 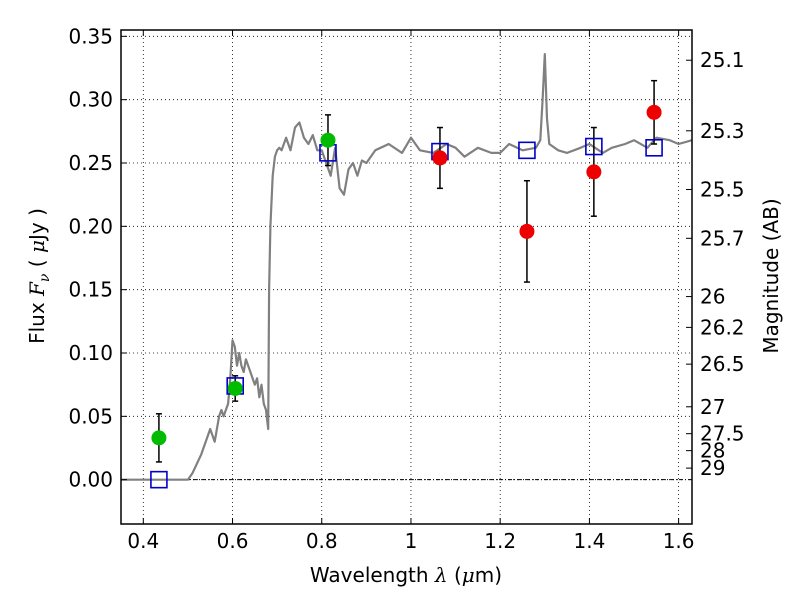 What do you see at coordinates (411, 541) in the screenshot?
I see `x-tick-label: 1` at bounding box center [411, 541].